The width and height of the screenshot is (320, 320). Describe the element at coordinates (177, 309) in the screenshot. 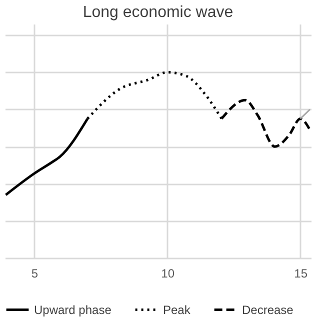

I see `legend-label: Peak` at that location.